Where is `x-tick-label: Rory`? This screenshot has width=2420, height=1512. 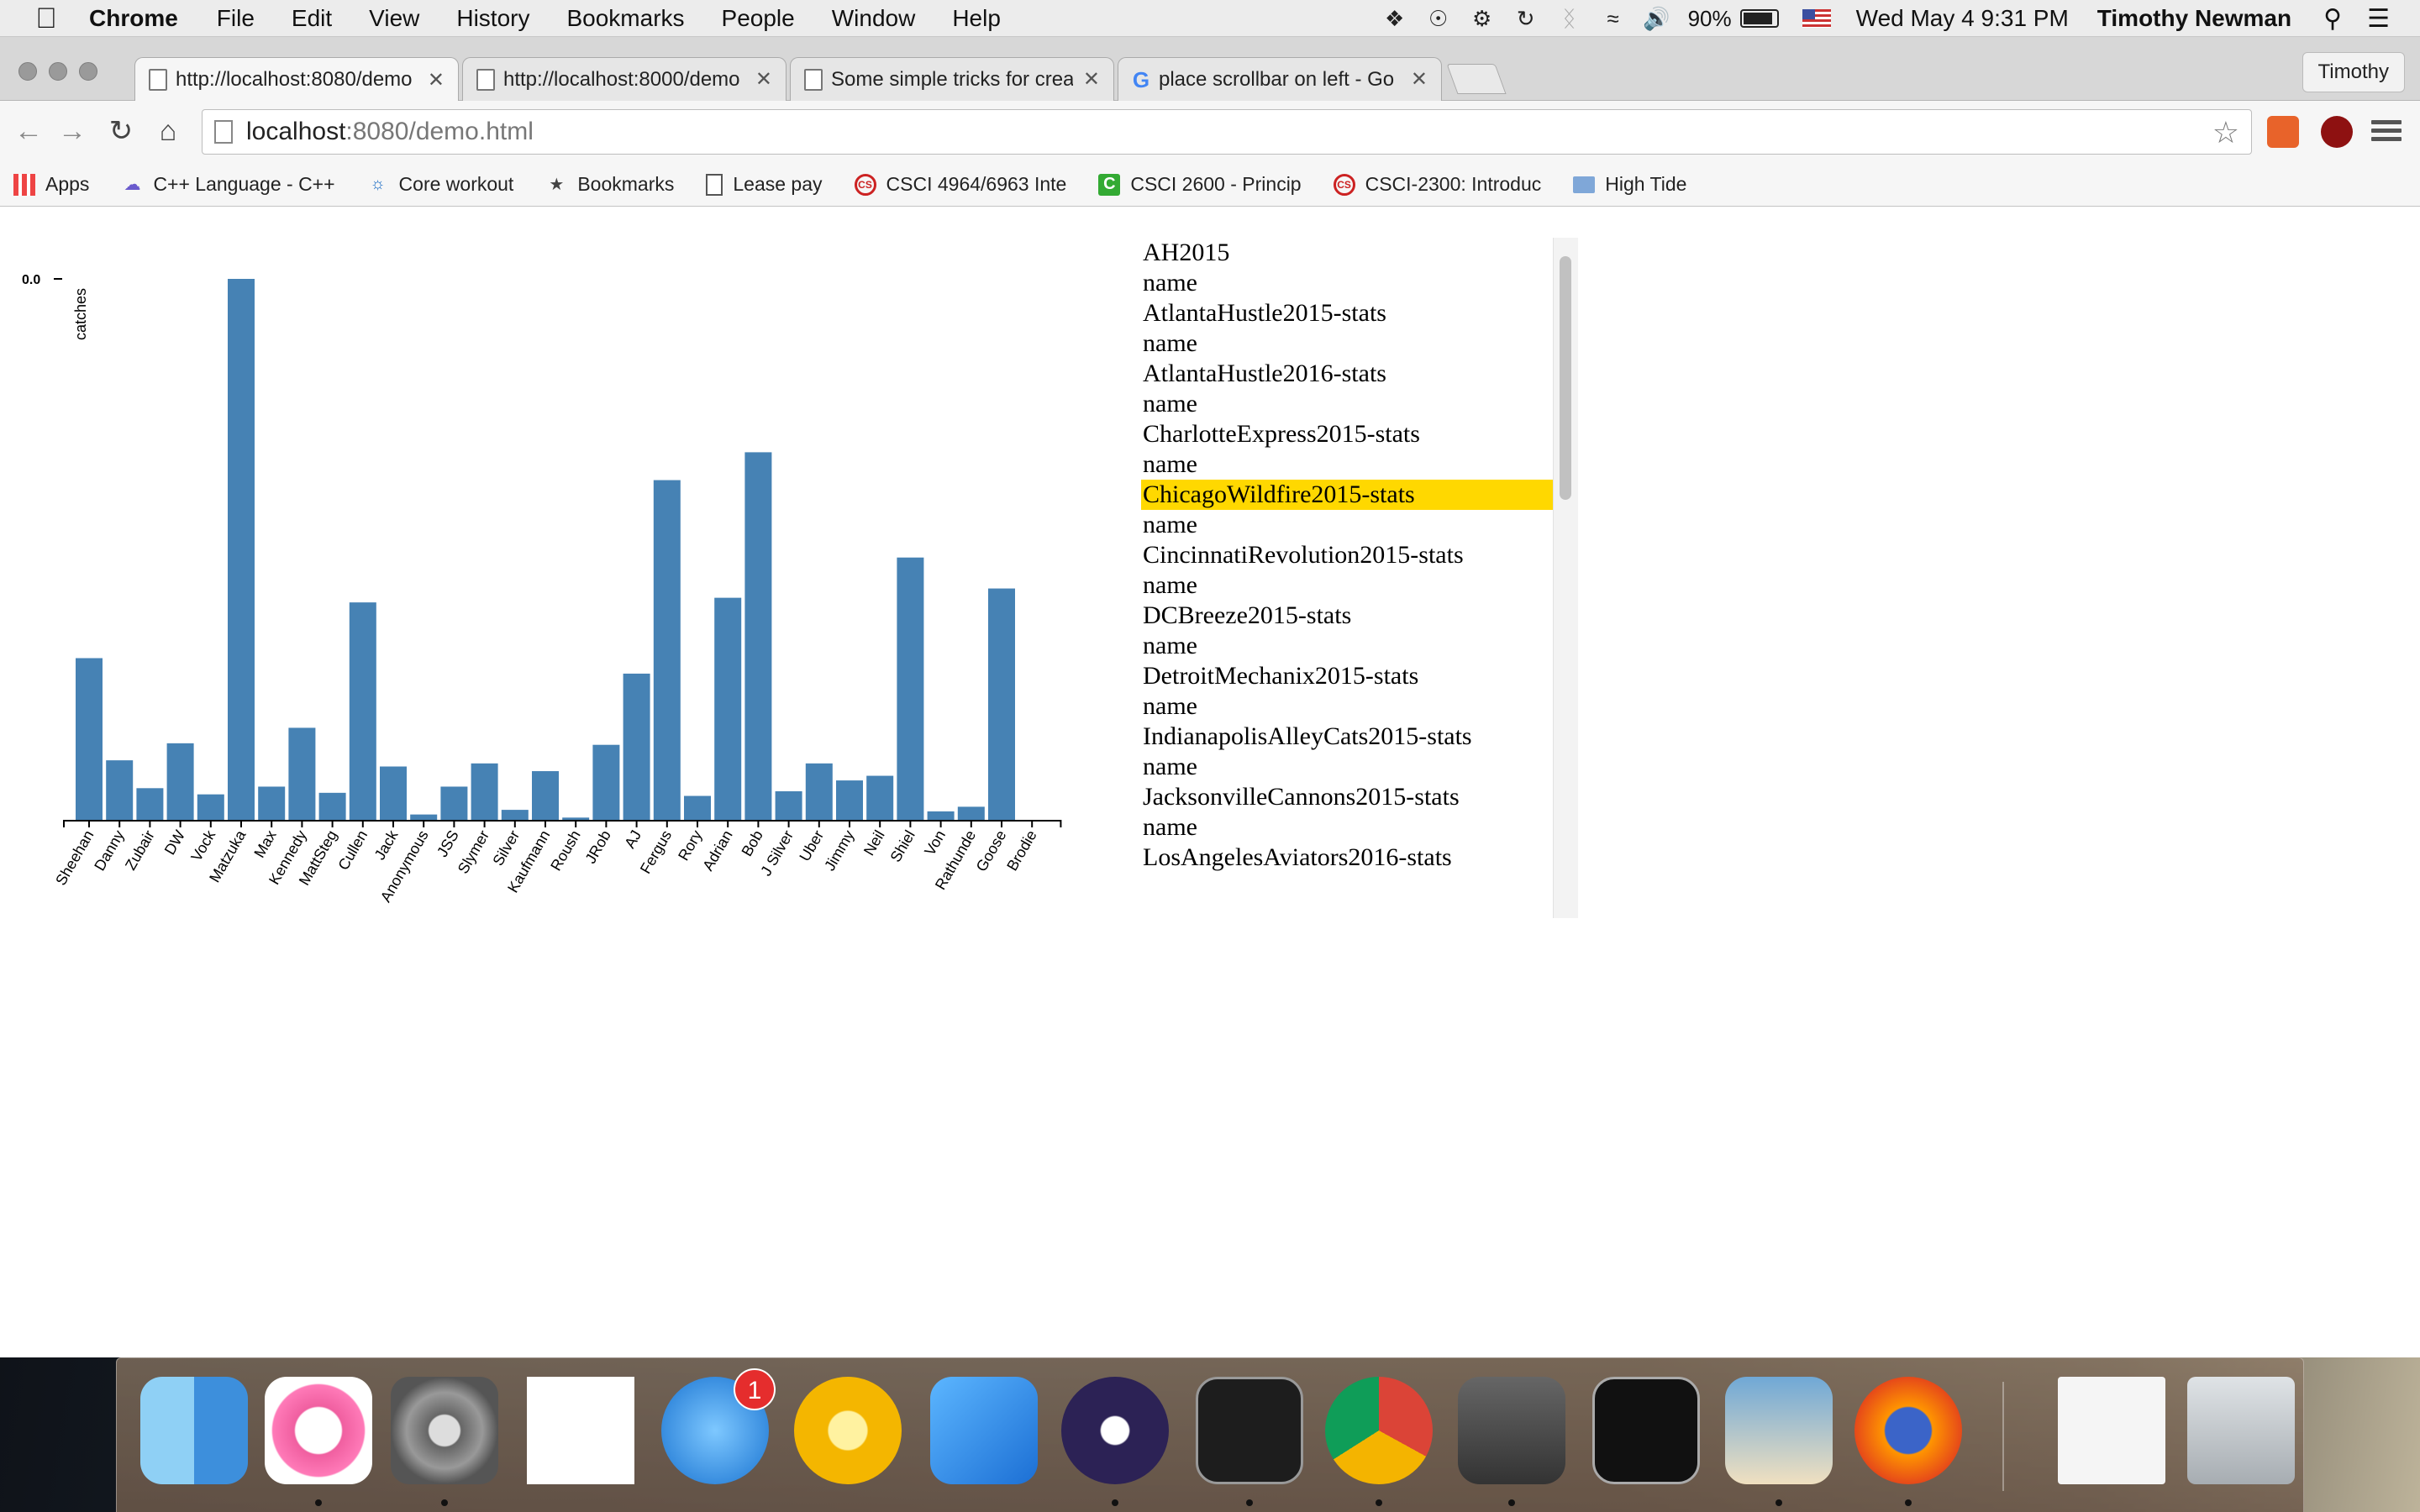 x-tick-label: Rory is located at coordinates (690, 845).